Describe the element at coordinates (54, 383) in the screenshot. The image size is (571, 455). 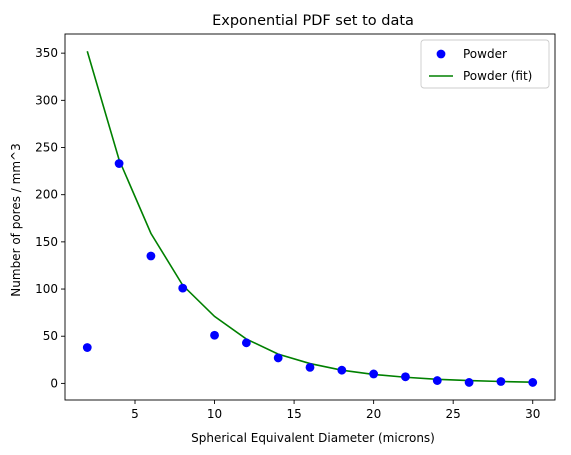
I see `y-tick-label: 0` at that location.